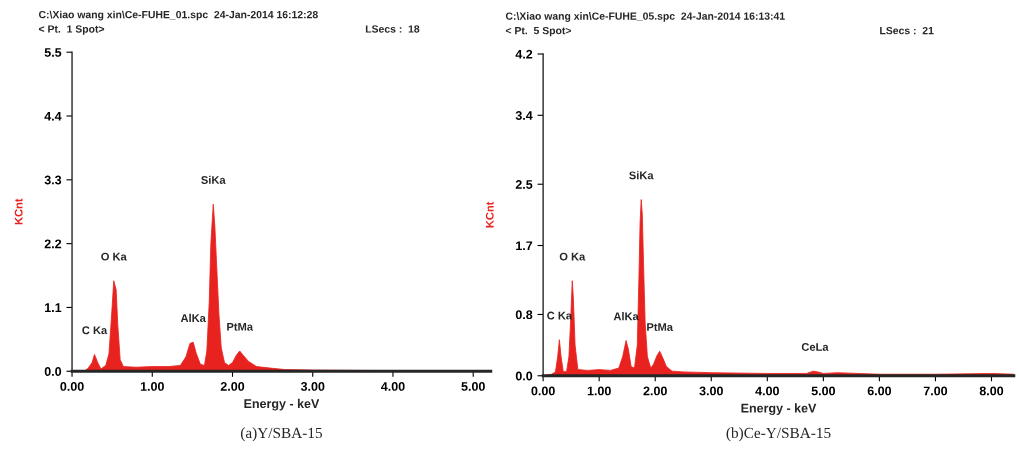 This screenshot has width=1019, height=450. What do you see at coordinates (178, 15) in the screenshot?
I see `text: C:\Xiao wang xin\Ce-FUHE_01.spc 24-Jan-2014 16:12:28` at bounding box center [178, 15].